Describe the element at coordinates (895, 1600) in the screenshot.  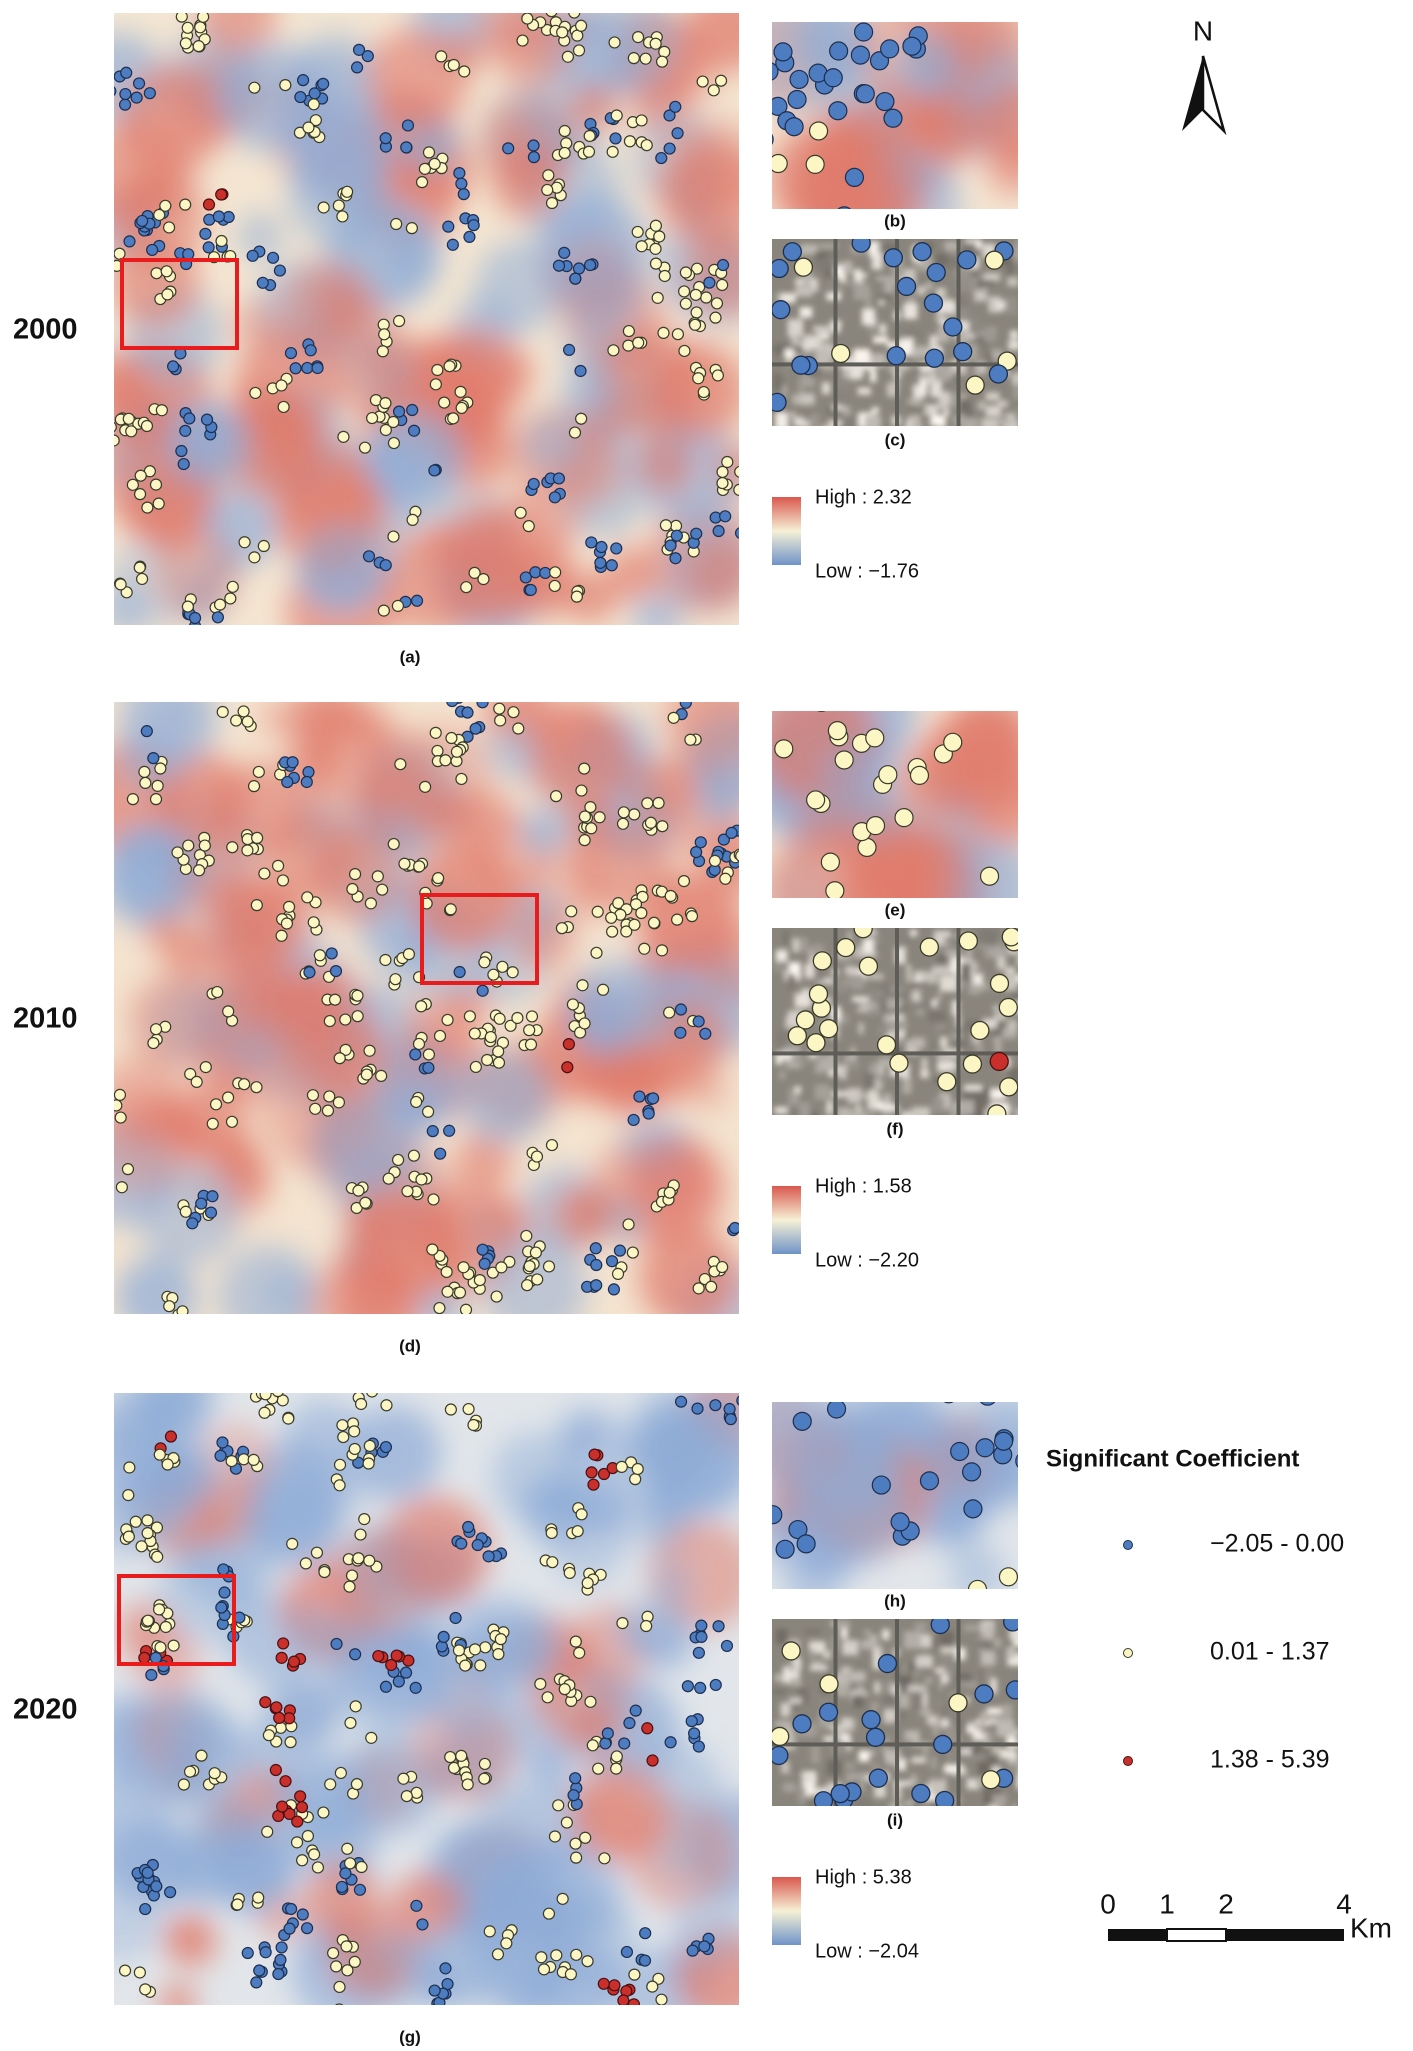
I see `zoom-label: (h)` at that location.